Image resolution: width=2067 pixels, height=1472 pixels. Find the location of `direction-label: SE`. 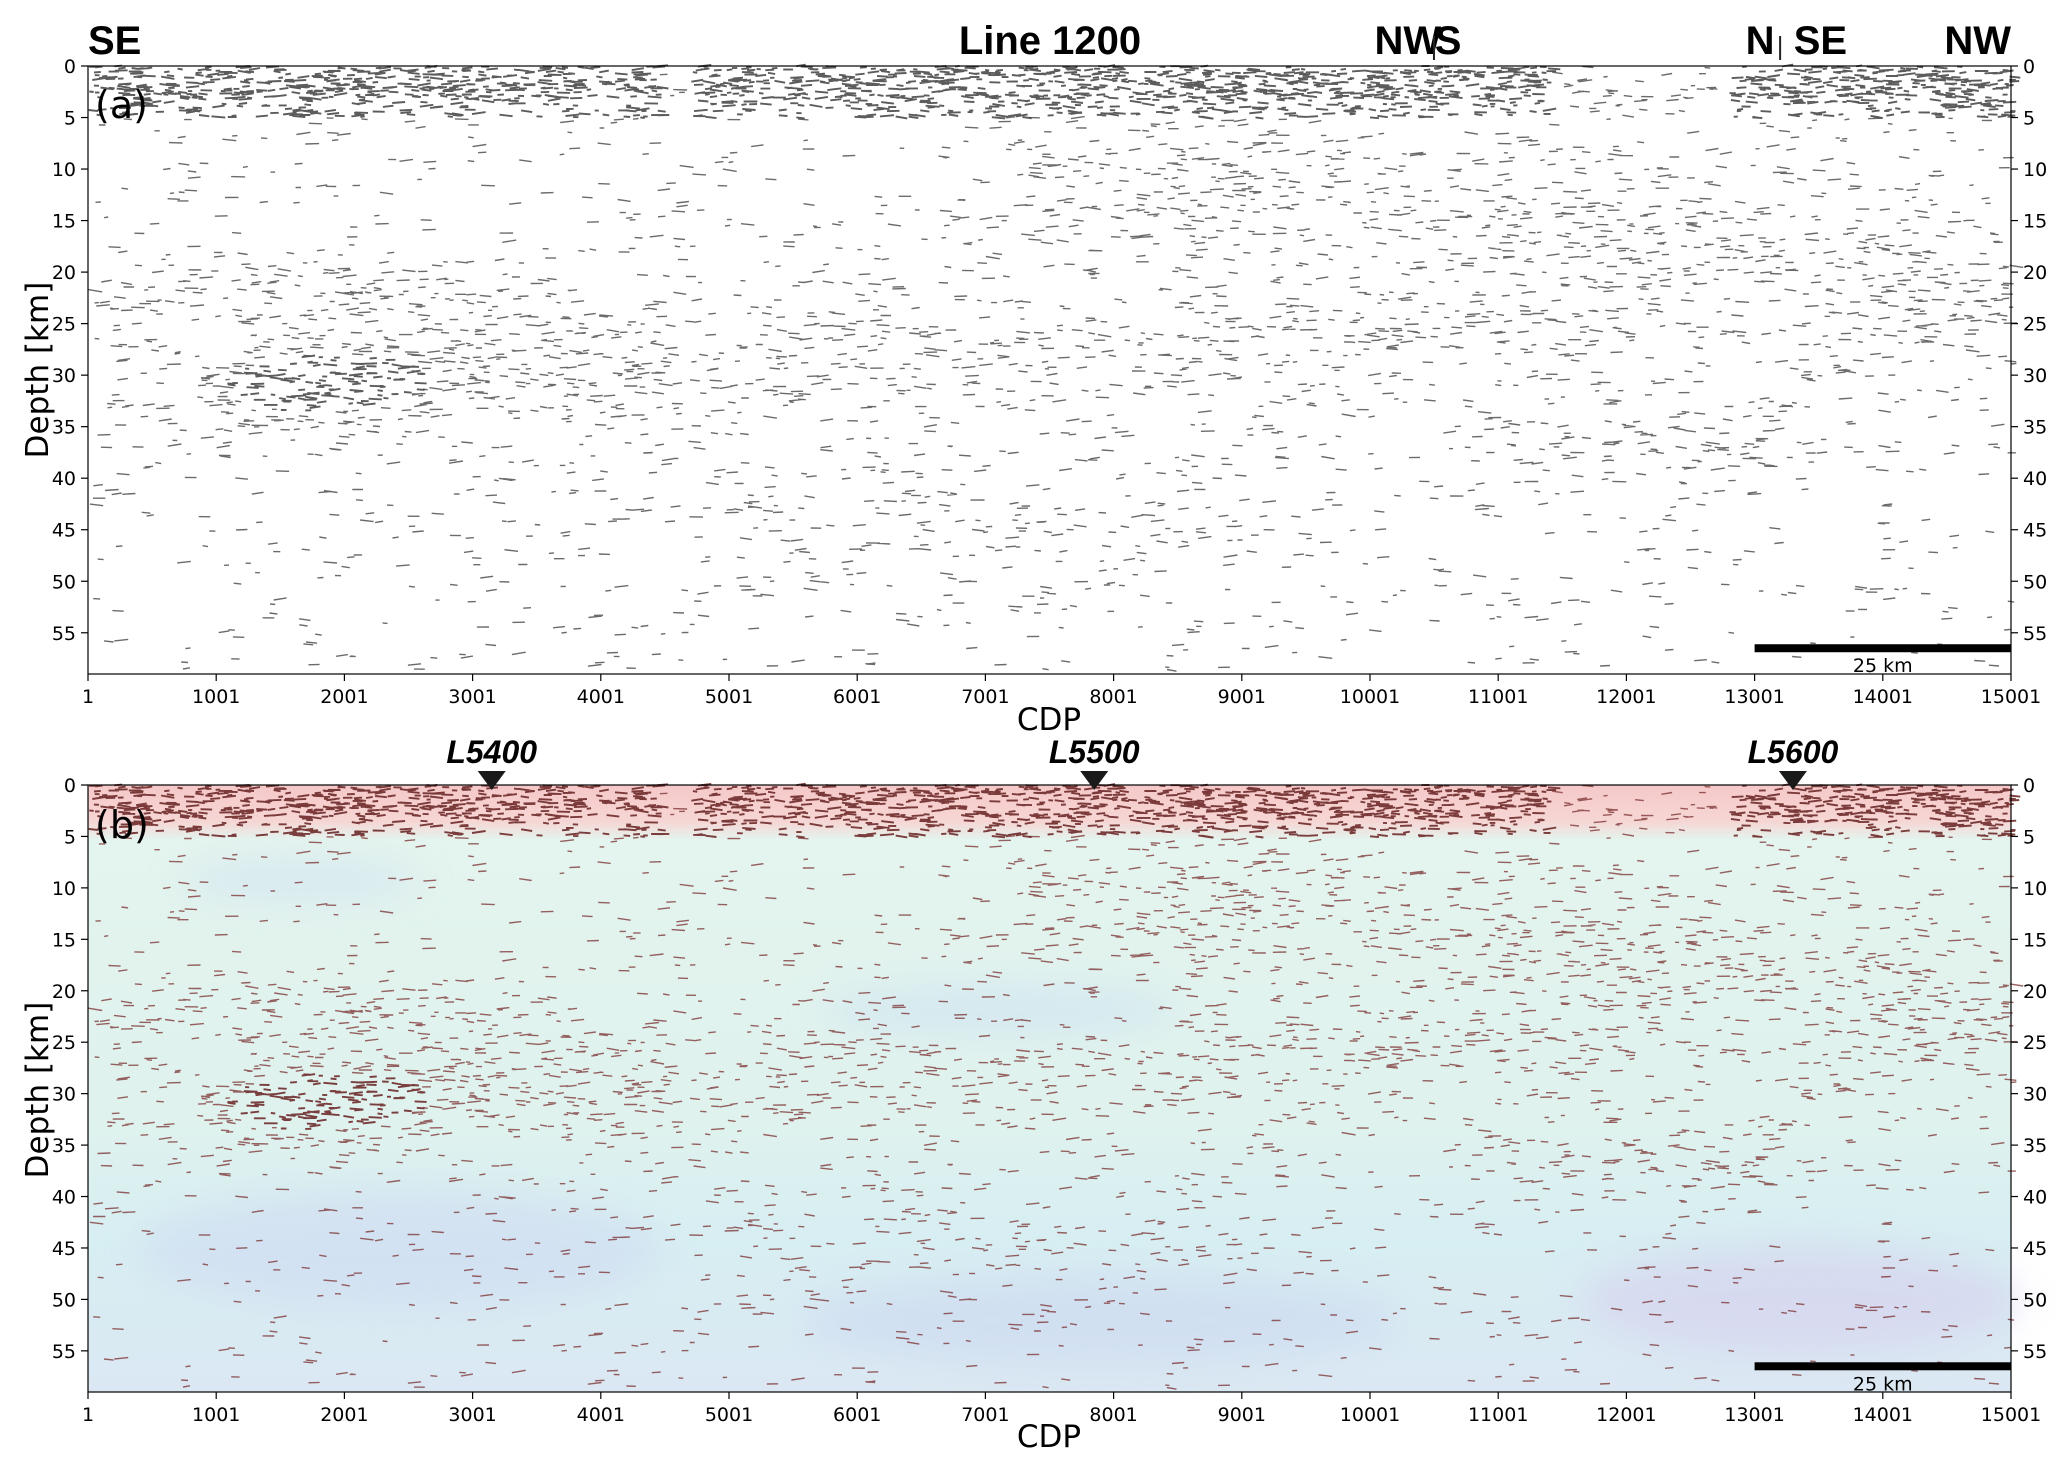

direction-label: SE is located at coordinates (114, 41).